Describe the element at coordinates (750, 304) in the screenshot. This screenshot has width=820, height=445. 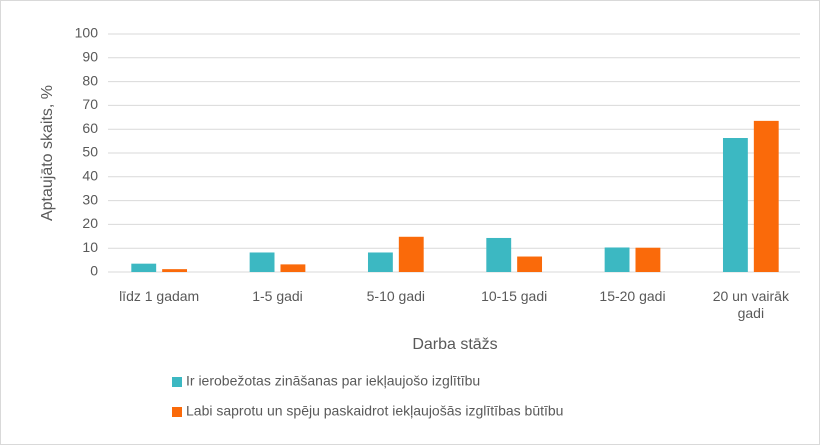
I see `x-tick-label: 20 un vairāk gadi` at that location.